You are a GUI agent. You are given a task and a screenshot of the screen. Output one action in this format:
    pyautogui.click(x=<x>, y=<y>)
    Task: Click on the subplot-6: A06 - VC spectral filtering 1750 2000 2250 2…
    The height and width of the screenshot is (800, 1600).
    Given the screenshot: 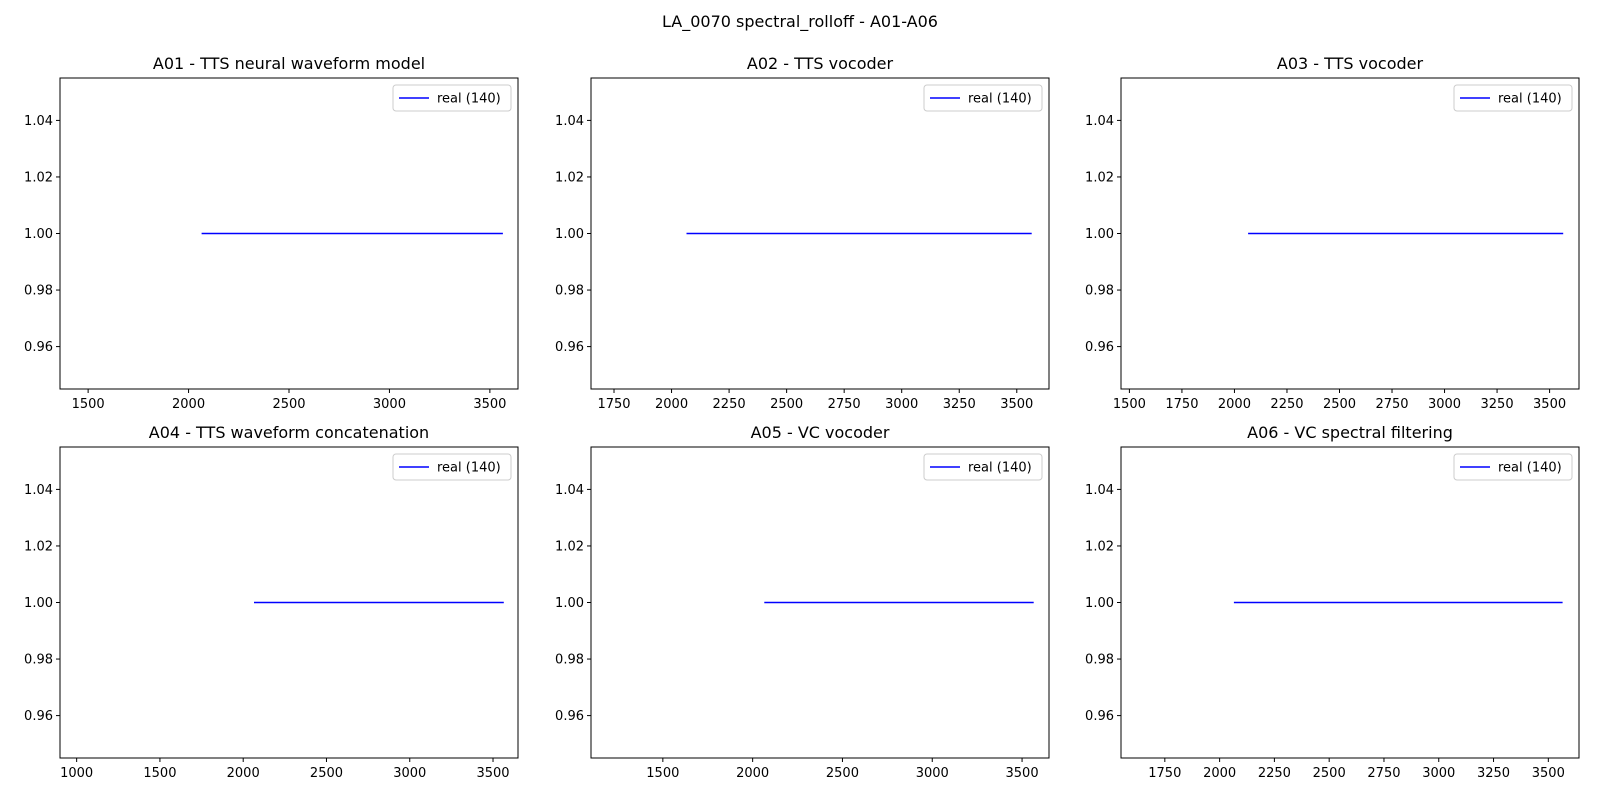 What is the action you would take?
    pyautogui.click(x=1332, y=602)
    